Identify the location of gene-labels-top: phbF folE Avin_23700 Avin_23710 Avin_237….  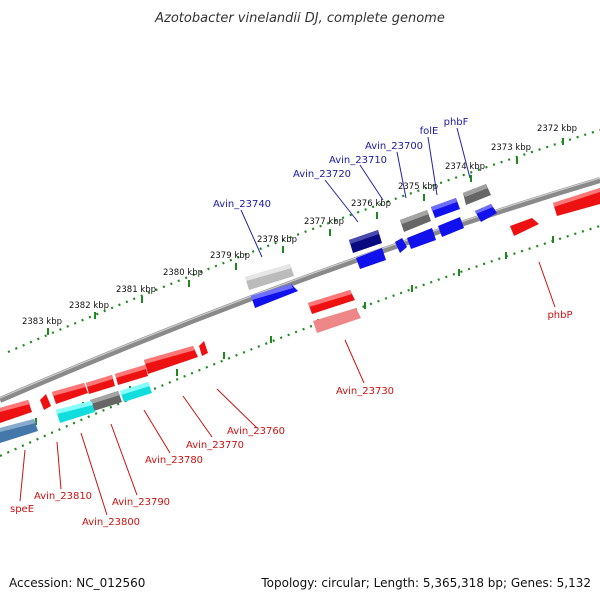
(341, 163).